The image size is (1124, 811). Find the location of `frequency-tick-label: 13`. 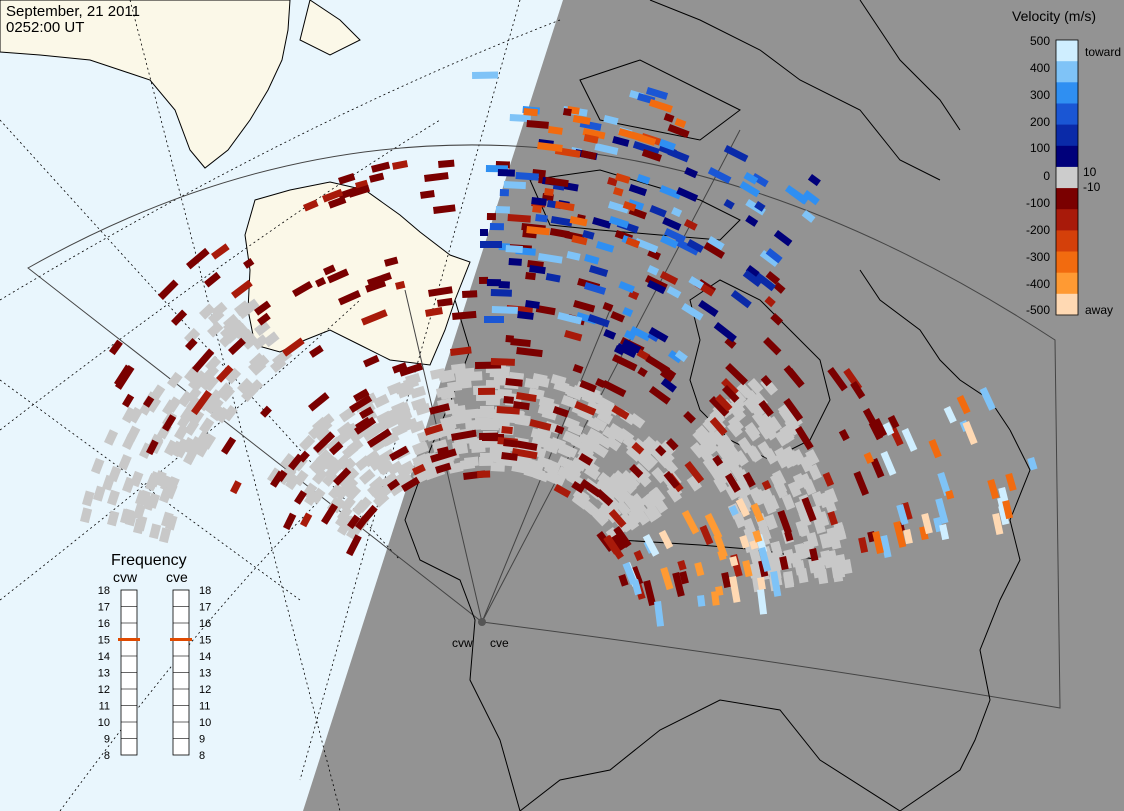

frequency-tick-label: 13 is located at coordinates (104, 674).